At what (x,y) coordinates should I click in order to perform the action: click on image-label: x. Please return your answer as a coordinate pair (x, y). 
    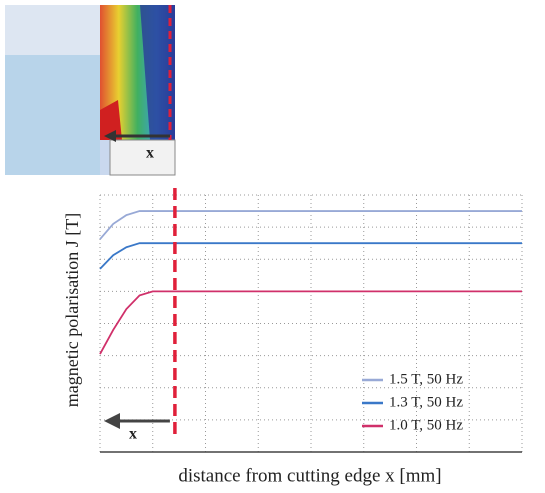
    Looking at the image, I should click on (150, 153).